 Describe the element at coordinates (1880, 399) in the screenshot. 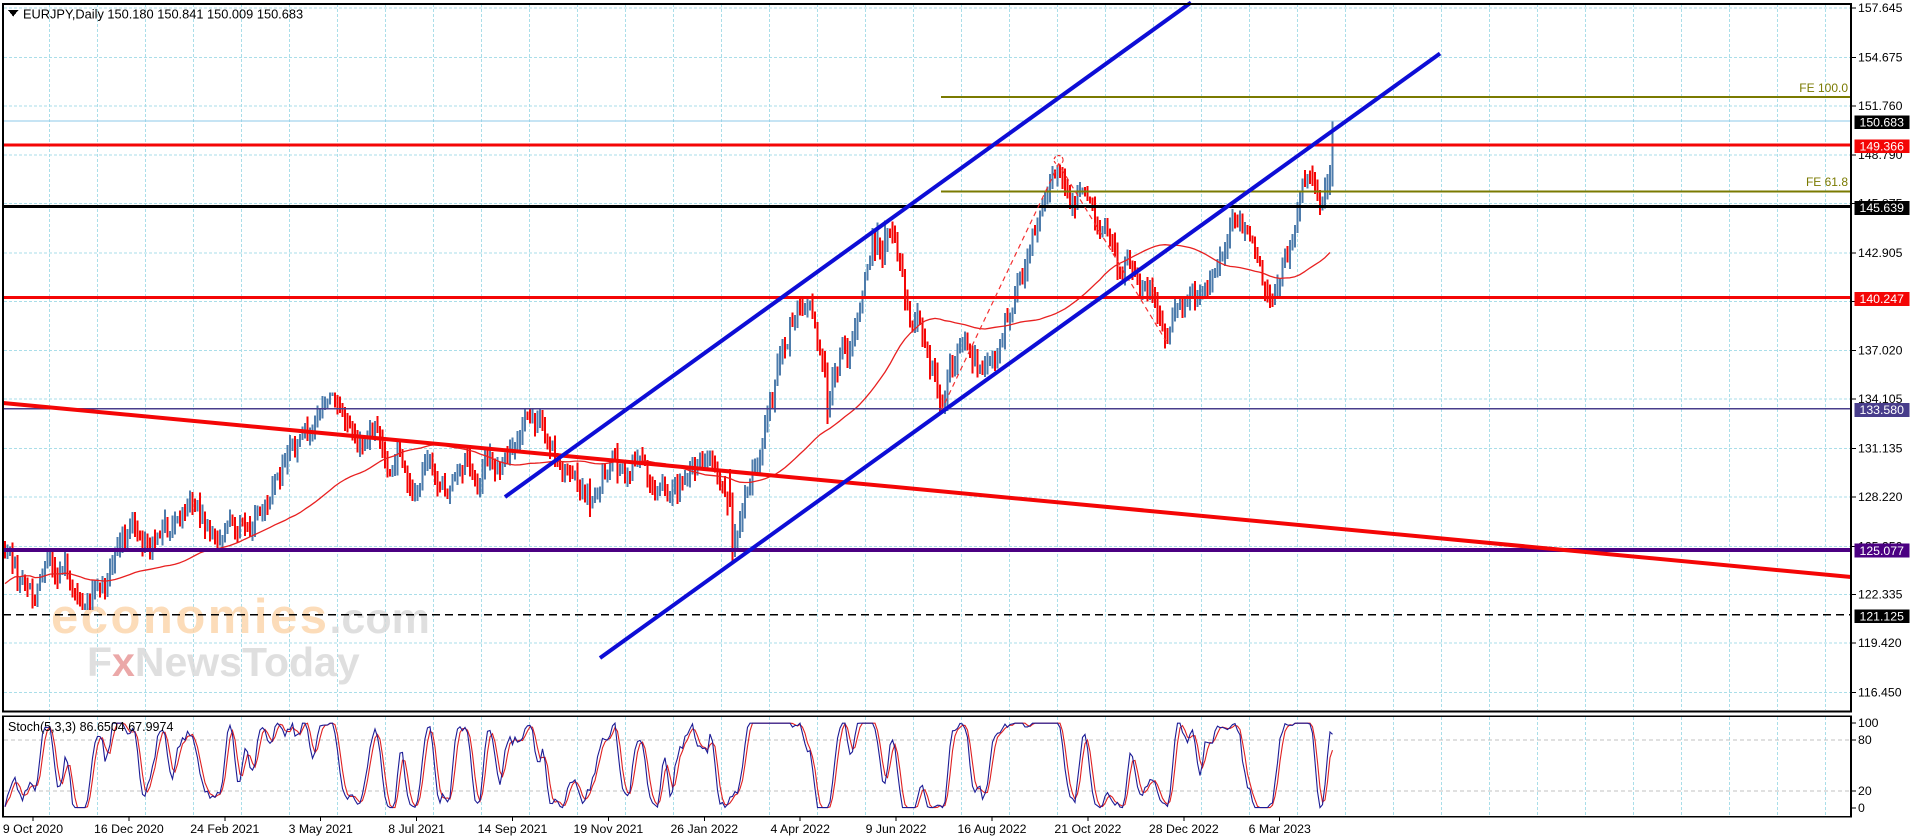

I see `svg-text: 134.105` at that location.